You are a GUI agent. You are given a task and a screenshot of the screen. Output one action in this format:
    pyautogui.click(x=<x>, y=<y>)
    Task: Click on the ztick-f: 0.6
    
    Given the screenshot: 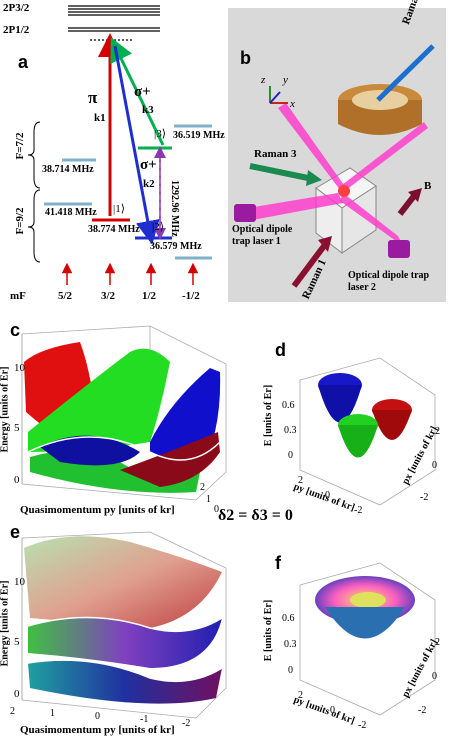 What is the action you would take?
    pyautogui.click(x=288, y=618)
    